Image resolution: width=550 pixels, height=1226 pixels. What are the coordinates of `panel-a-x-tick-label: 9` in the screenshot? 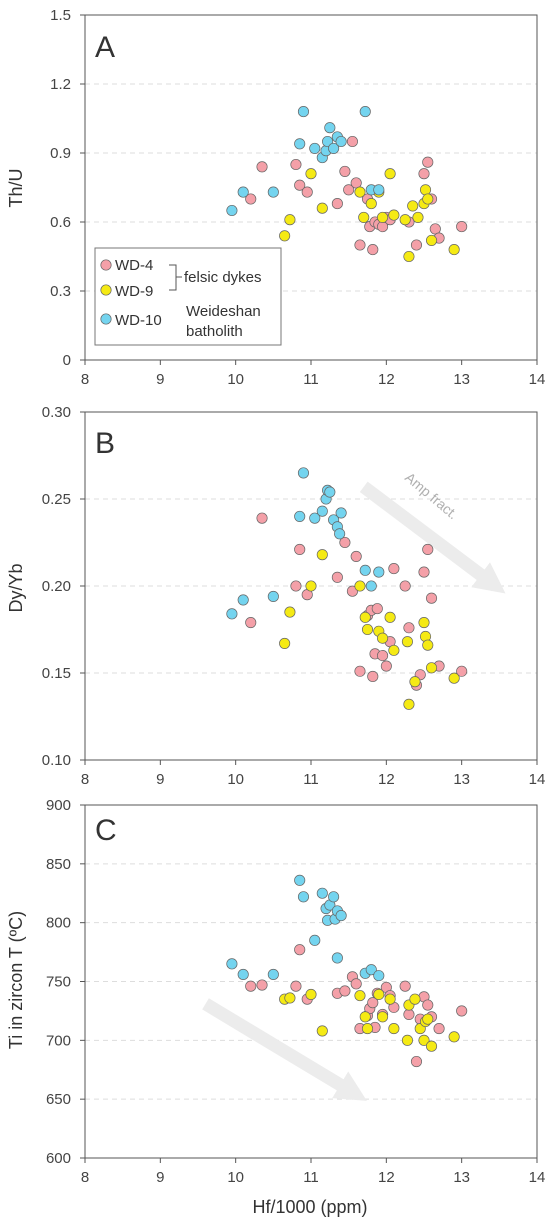 It's located at (160, 379).